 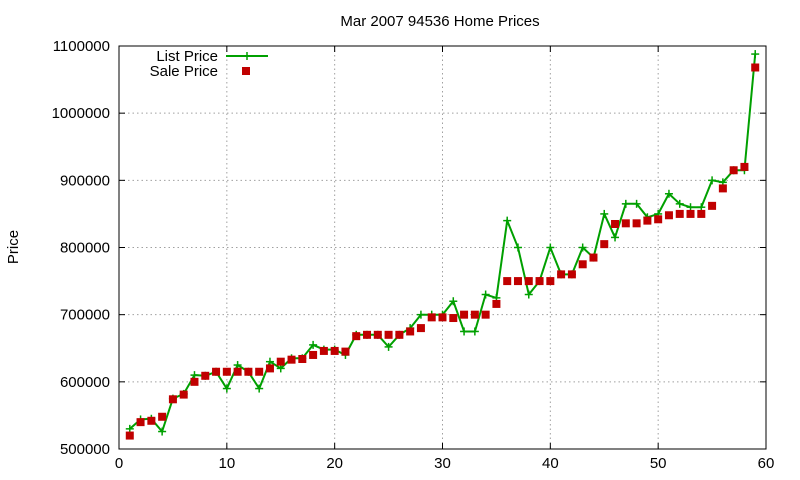 What do you see at coordinates (246, 71) in the screenshot?
I see `legend-marker-sale-price` at bounding box center [246, 71].